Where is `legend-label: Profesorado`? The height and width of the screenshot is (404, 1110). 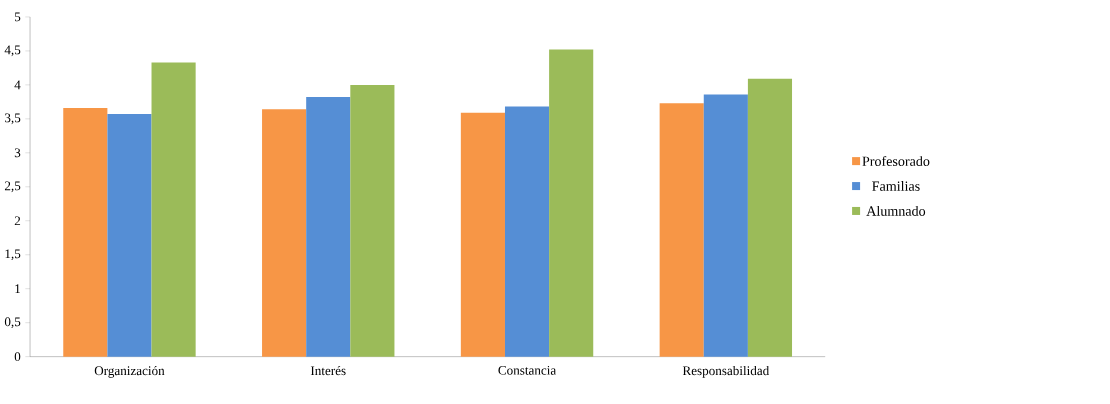
legend-label: Profesorado is located at coordinates (896, 161).